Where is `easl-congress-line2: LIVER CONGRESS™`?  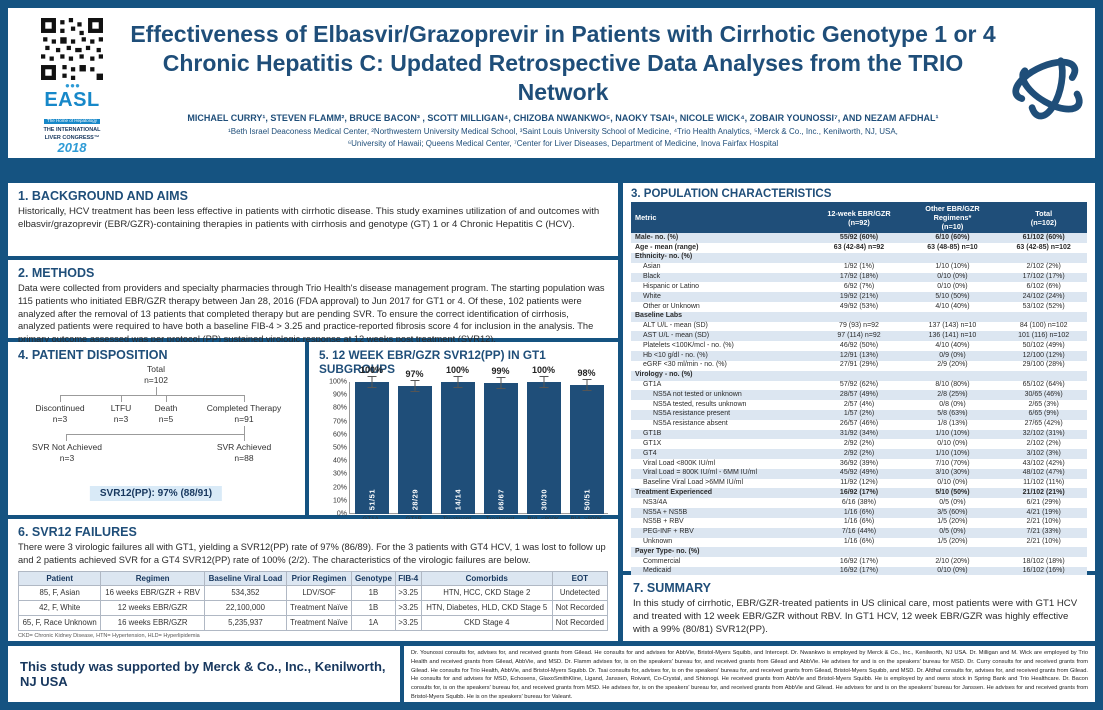 easl-congress-line2: LIVER CONGRESS™ is located at coordinates (72, 137).